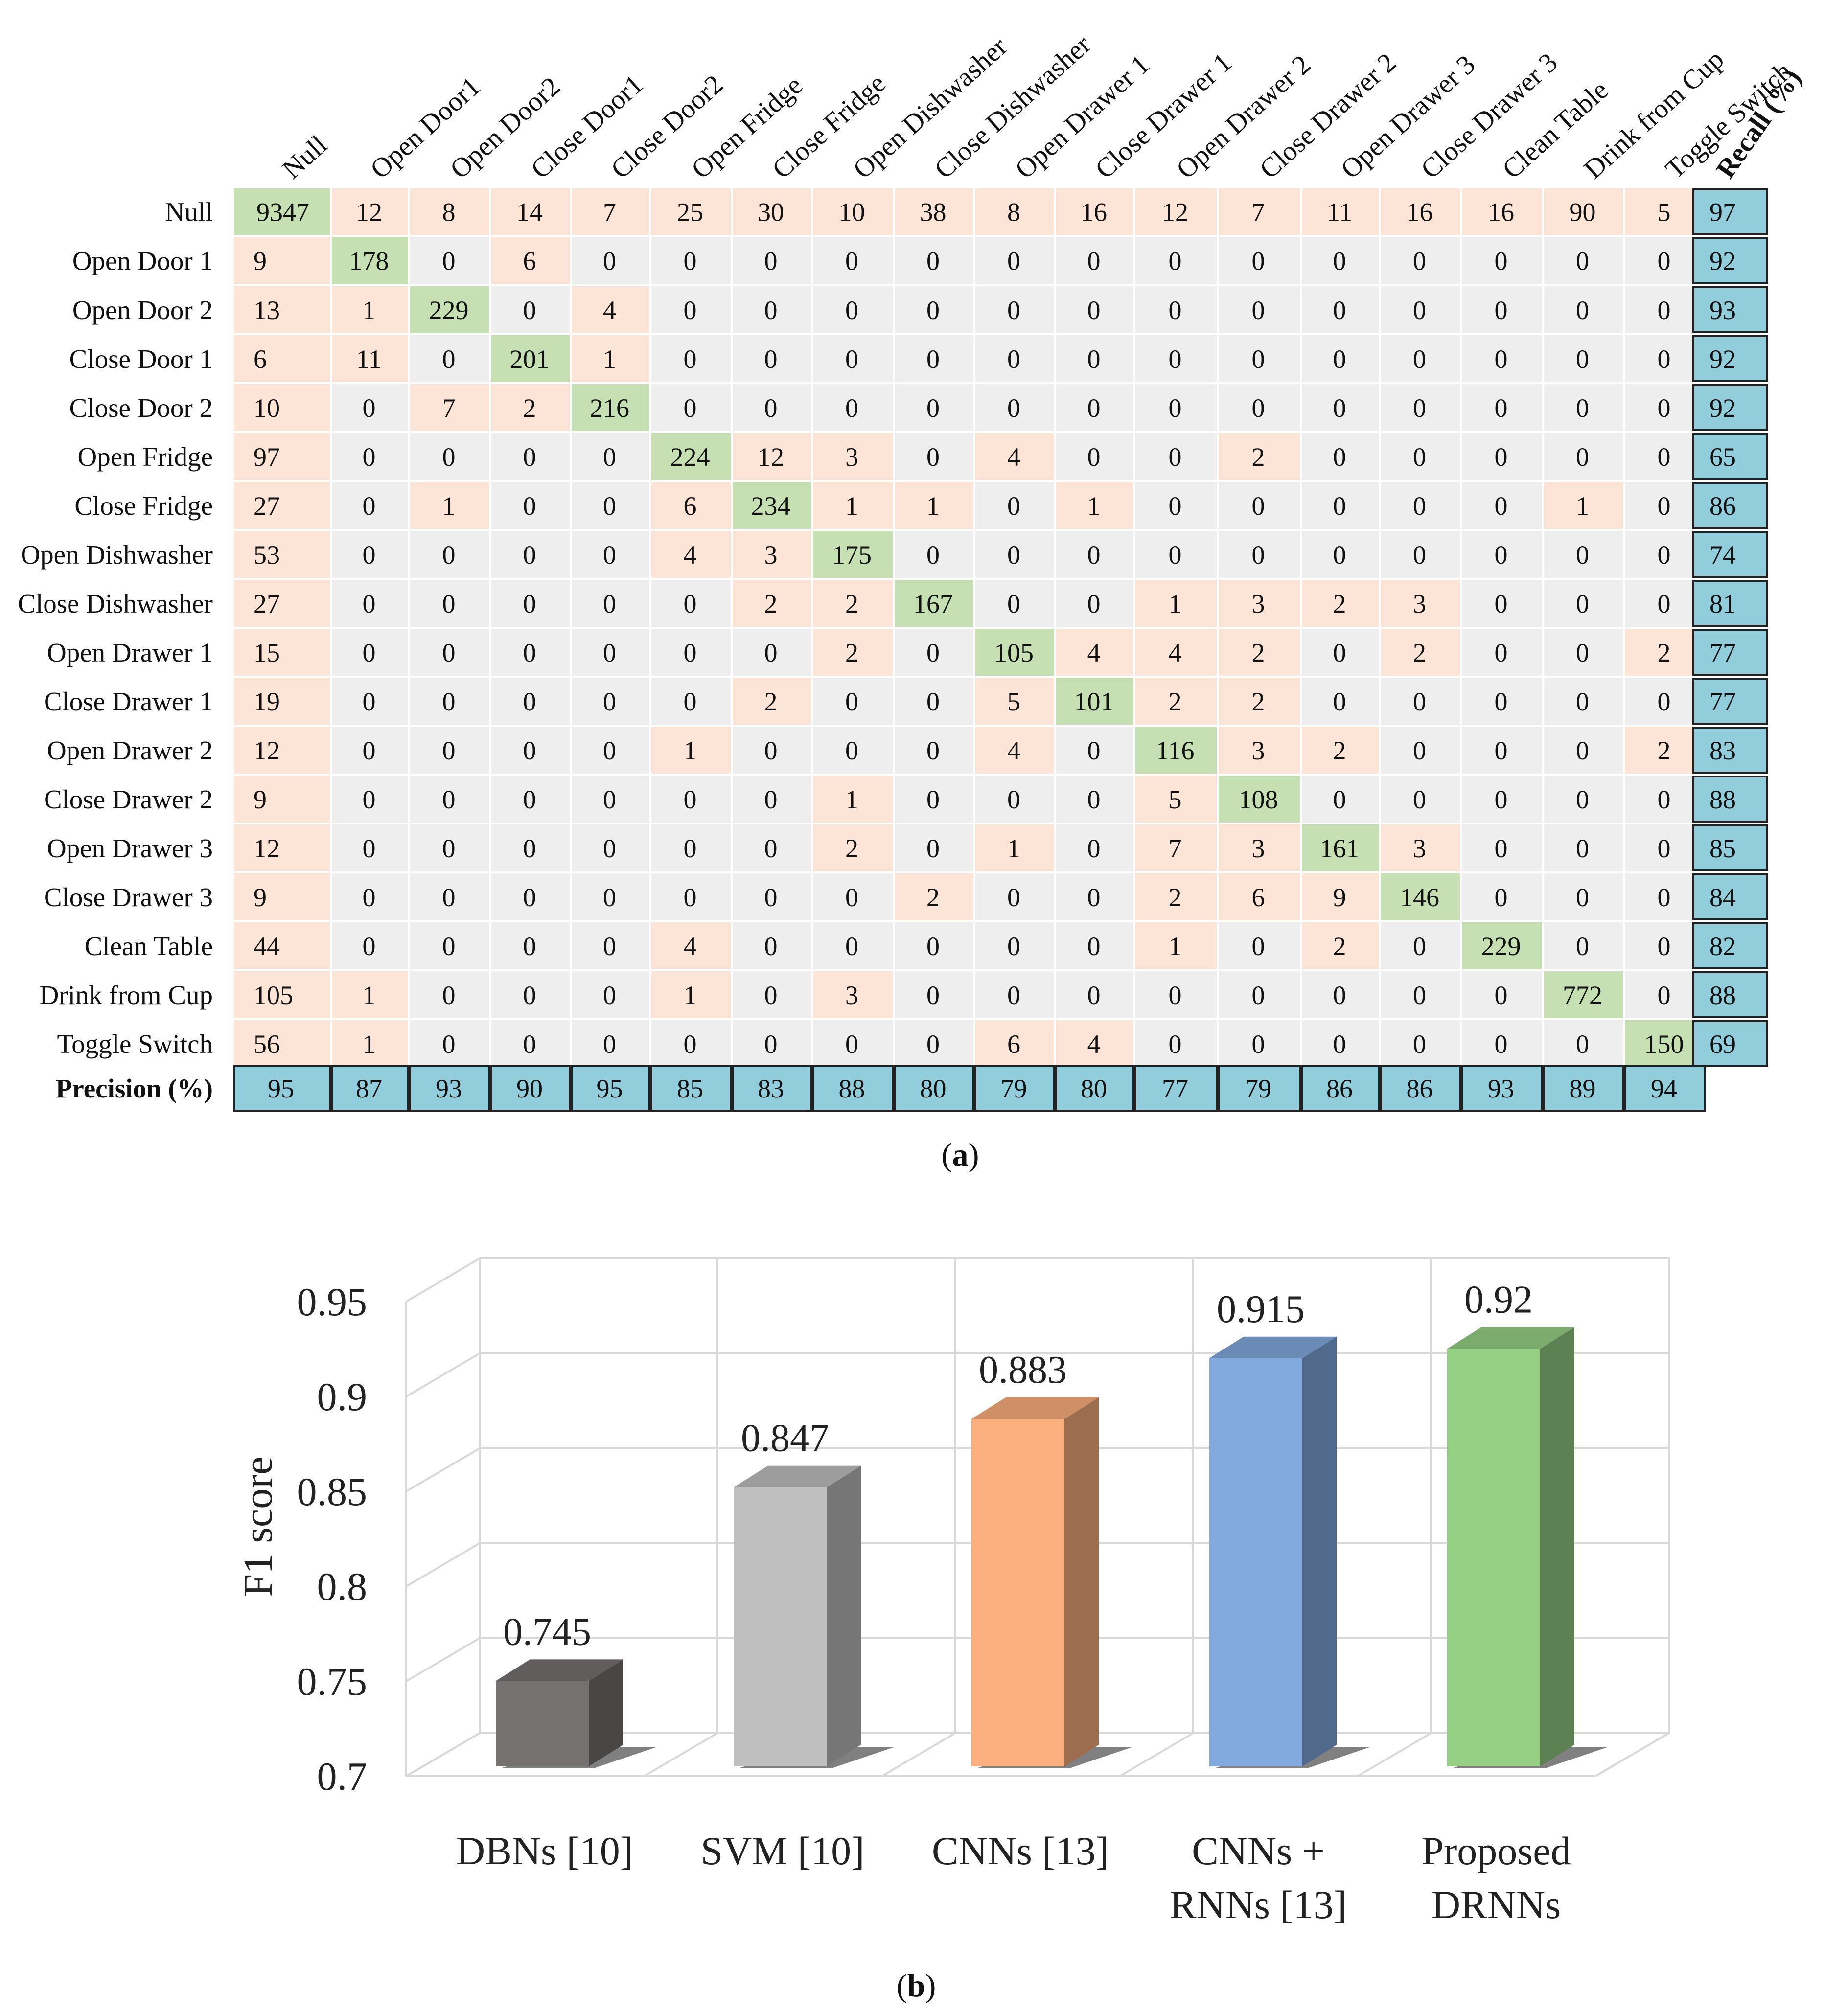  Describe the element at coordinates (529, 212) in the screenshot. I see `cell-value: 14` at that location.